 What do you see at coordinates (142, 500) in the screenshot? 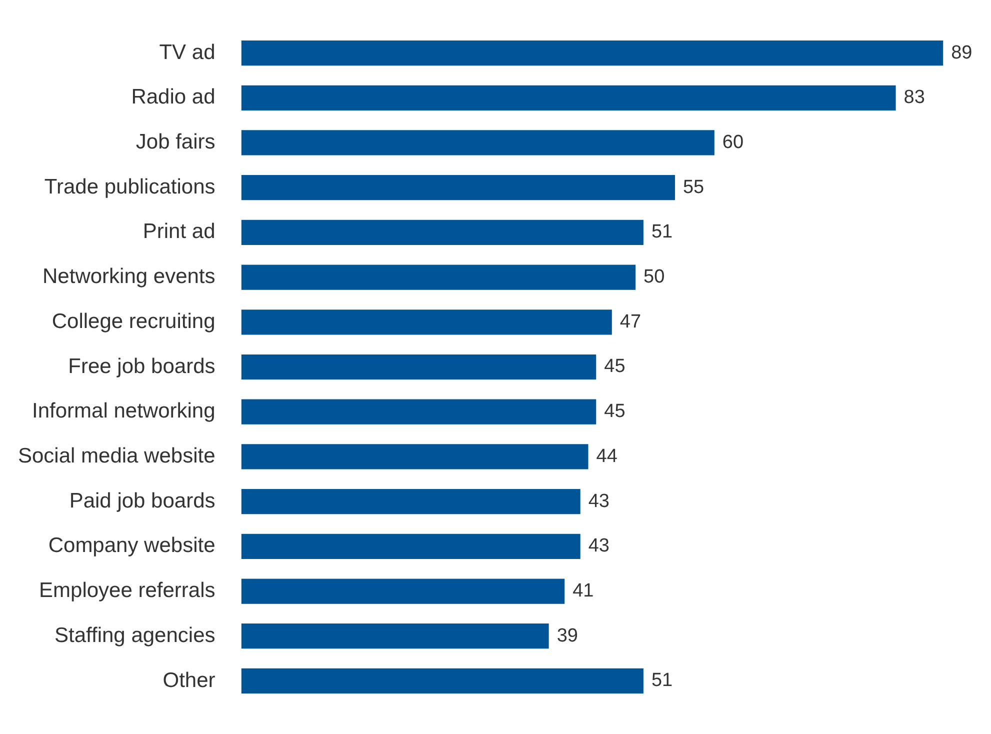
I see `y-tick-label: Paid job boards` at bounding box center [142, 500].